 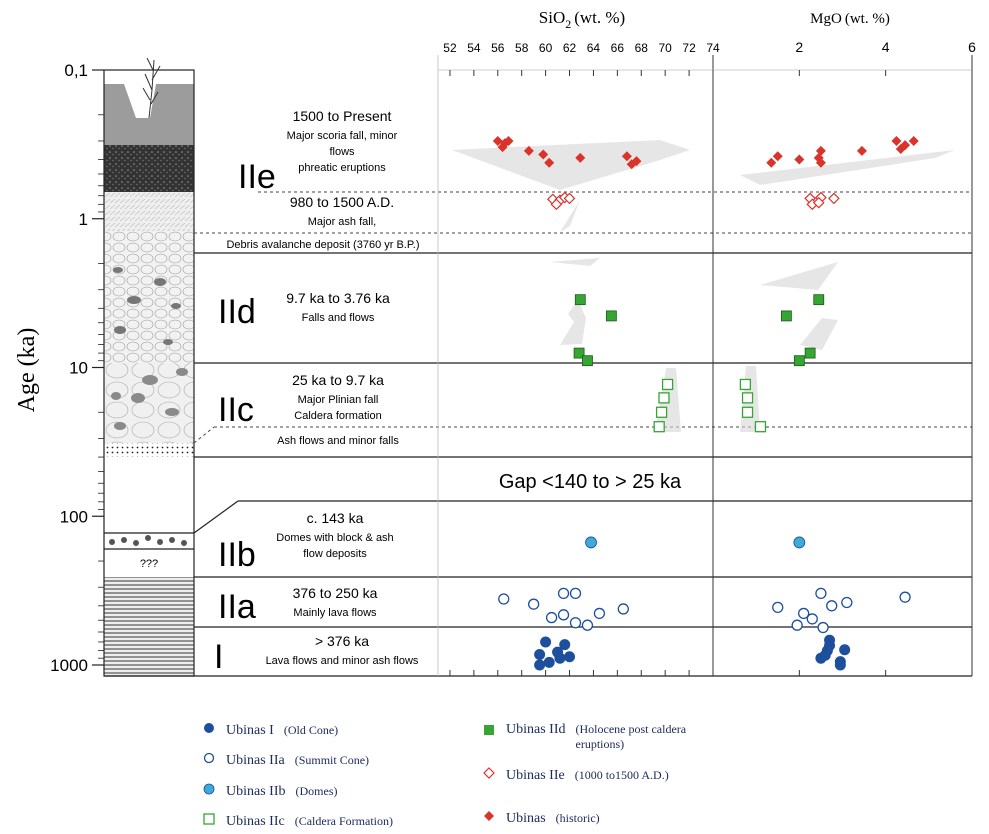 I want to click on unit-iic-desc-1: Major Plinian fall, so click(x=338, y=400).